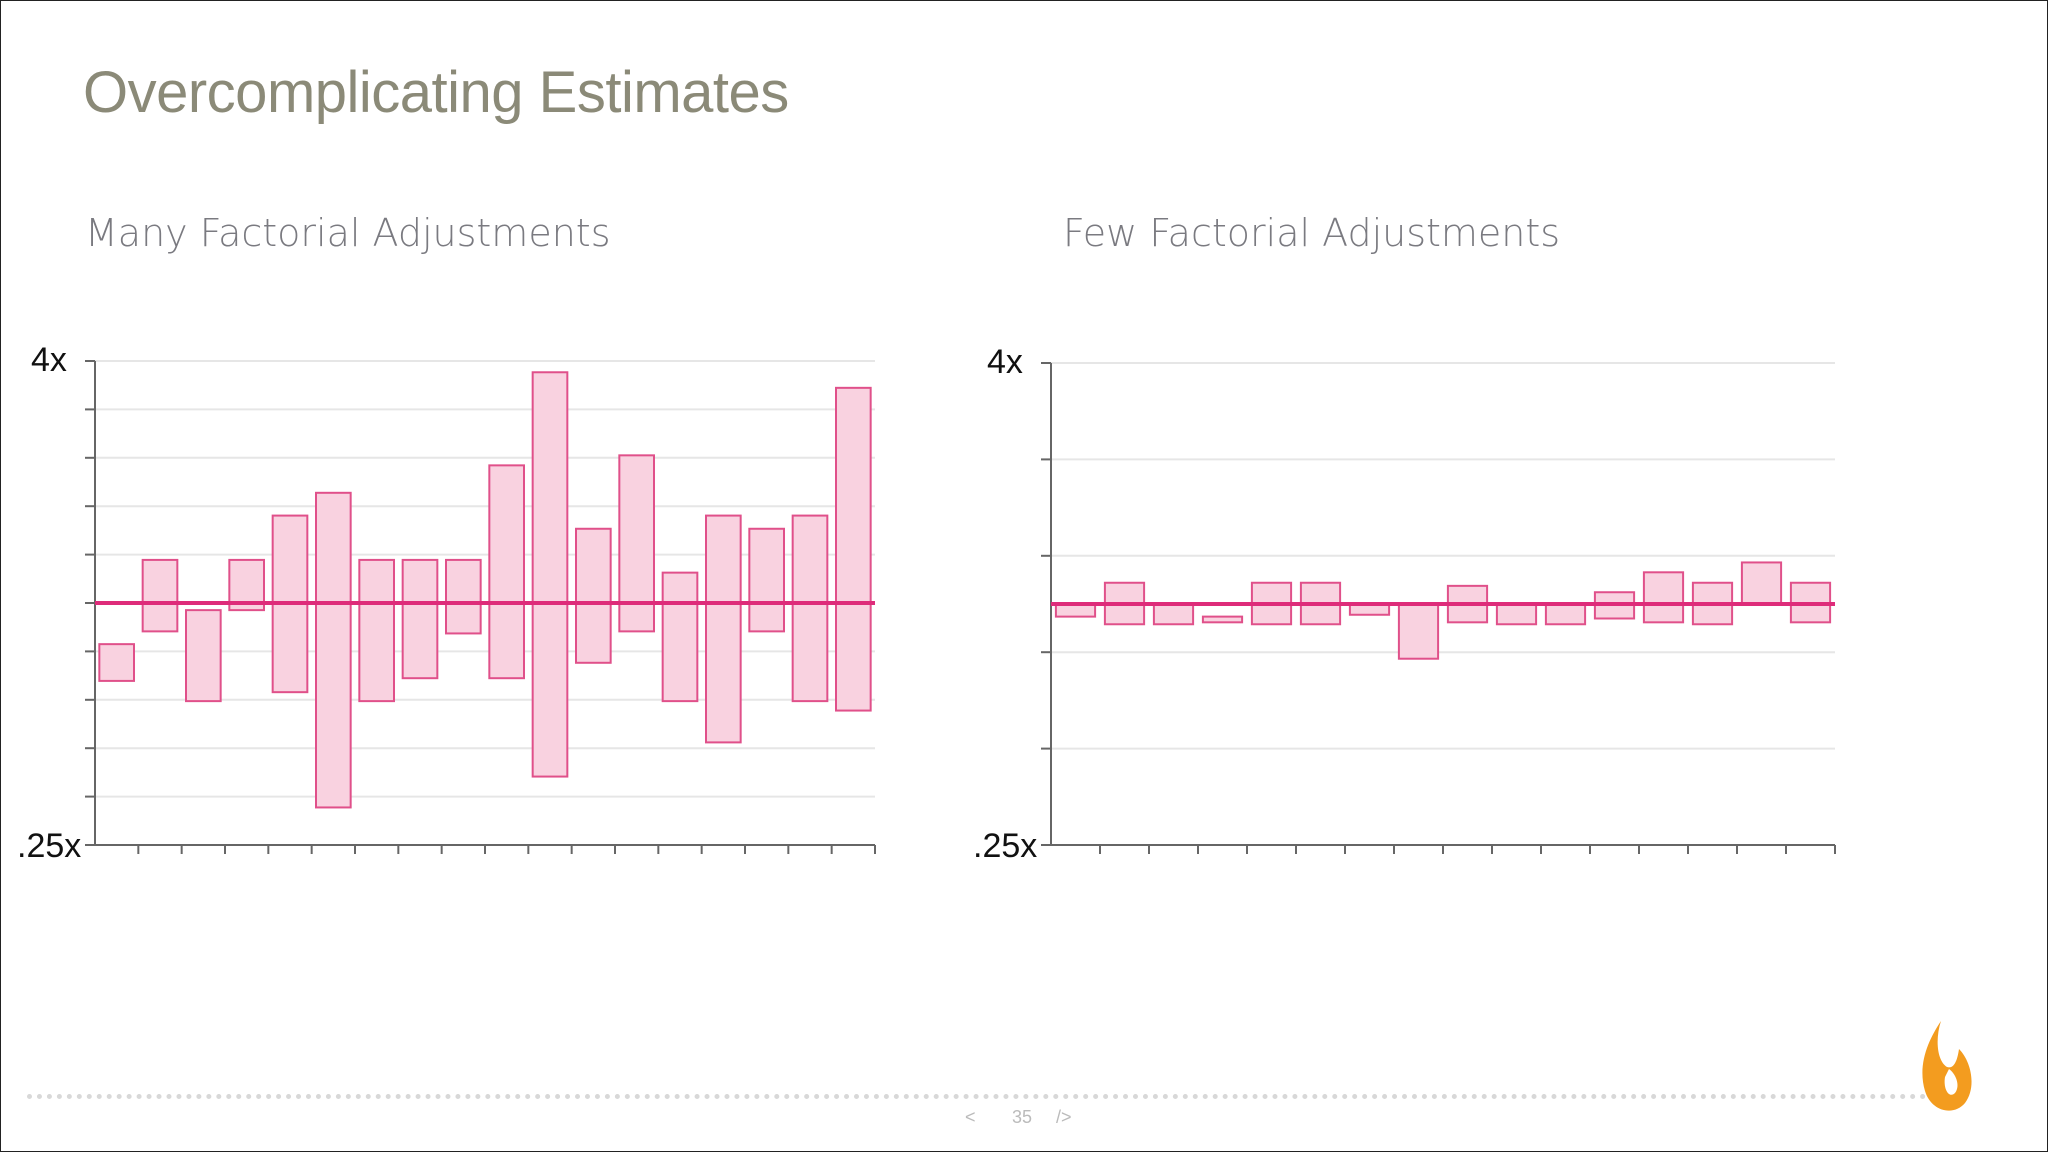  I want to click on flame-logo-icon, so click(1947, 1066).